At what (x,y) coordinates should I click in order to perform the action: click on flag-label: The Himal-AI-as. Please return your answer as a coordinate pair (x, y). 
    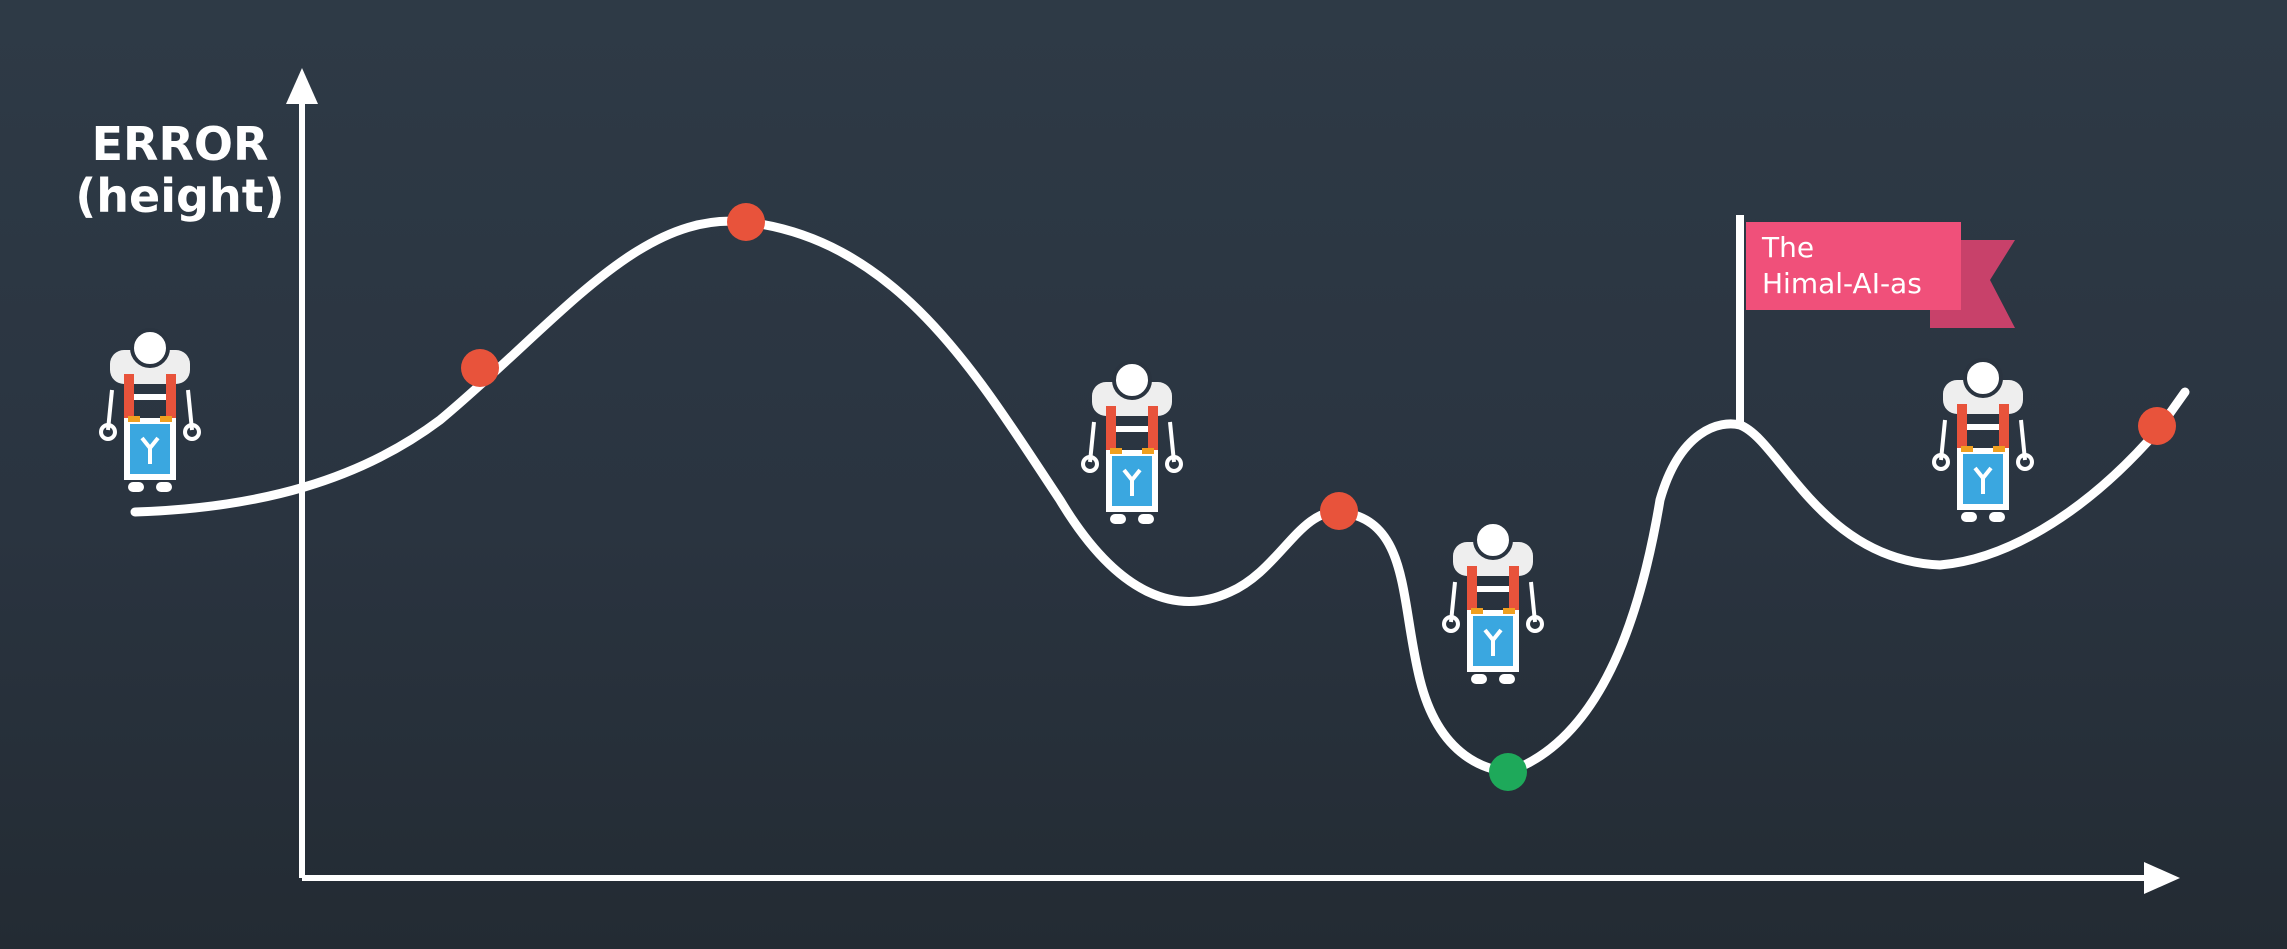
    Looking at the image, I should click on (1842, 266).